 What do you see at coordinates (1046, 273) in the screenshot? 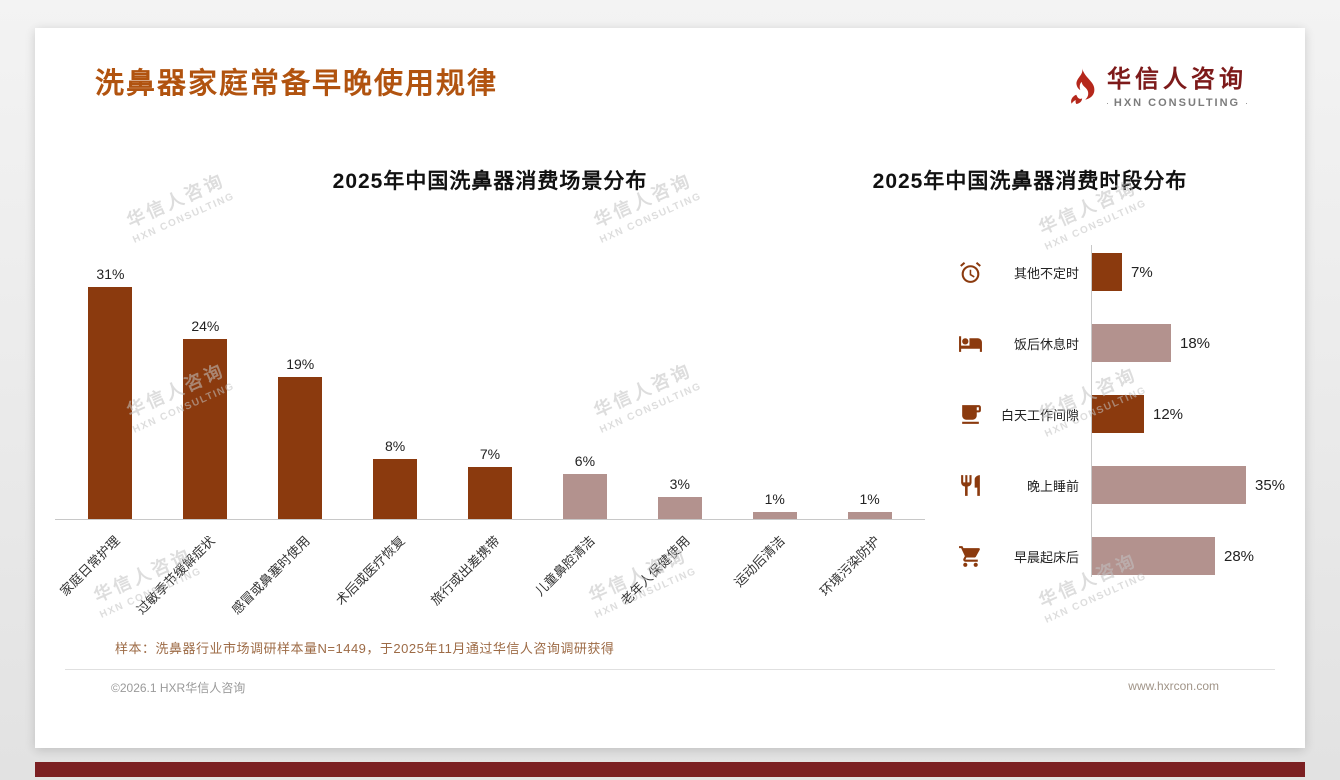
I see `time-label: 其他不定时` at bounding box center [1046, 273].